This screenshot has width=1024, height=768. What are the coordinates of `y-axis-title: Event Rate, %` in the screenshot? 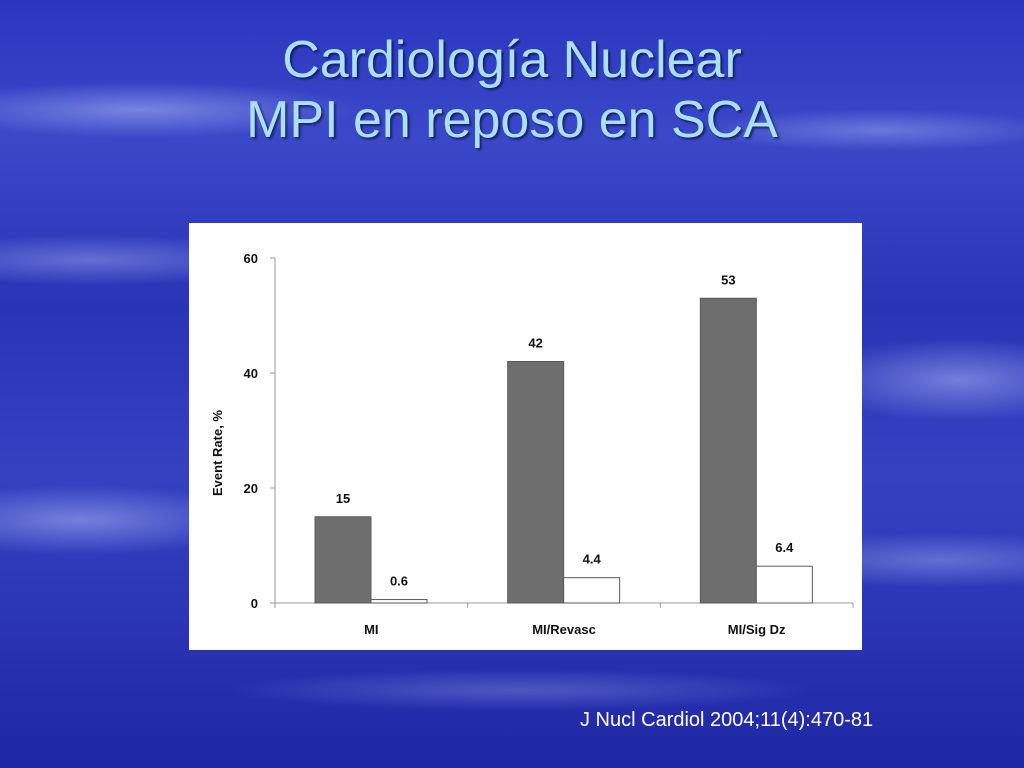 It's located at (217, 453).